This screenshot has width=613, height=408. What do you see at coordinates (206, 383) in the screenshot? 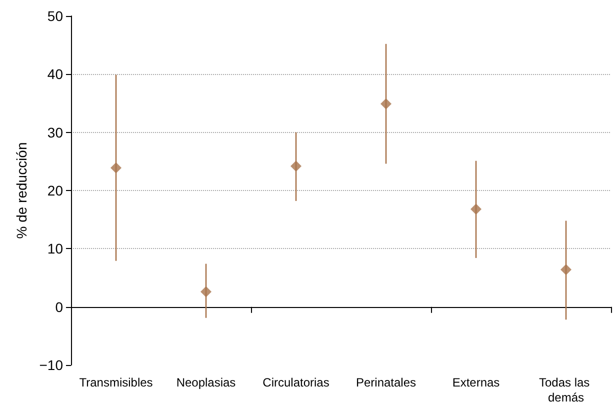
I see `x-tick-label: Neoplasias` at bounding box center [206, 383].